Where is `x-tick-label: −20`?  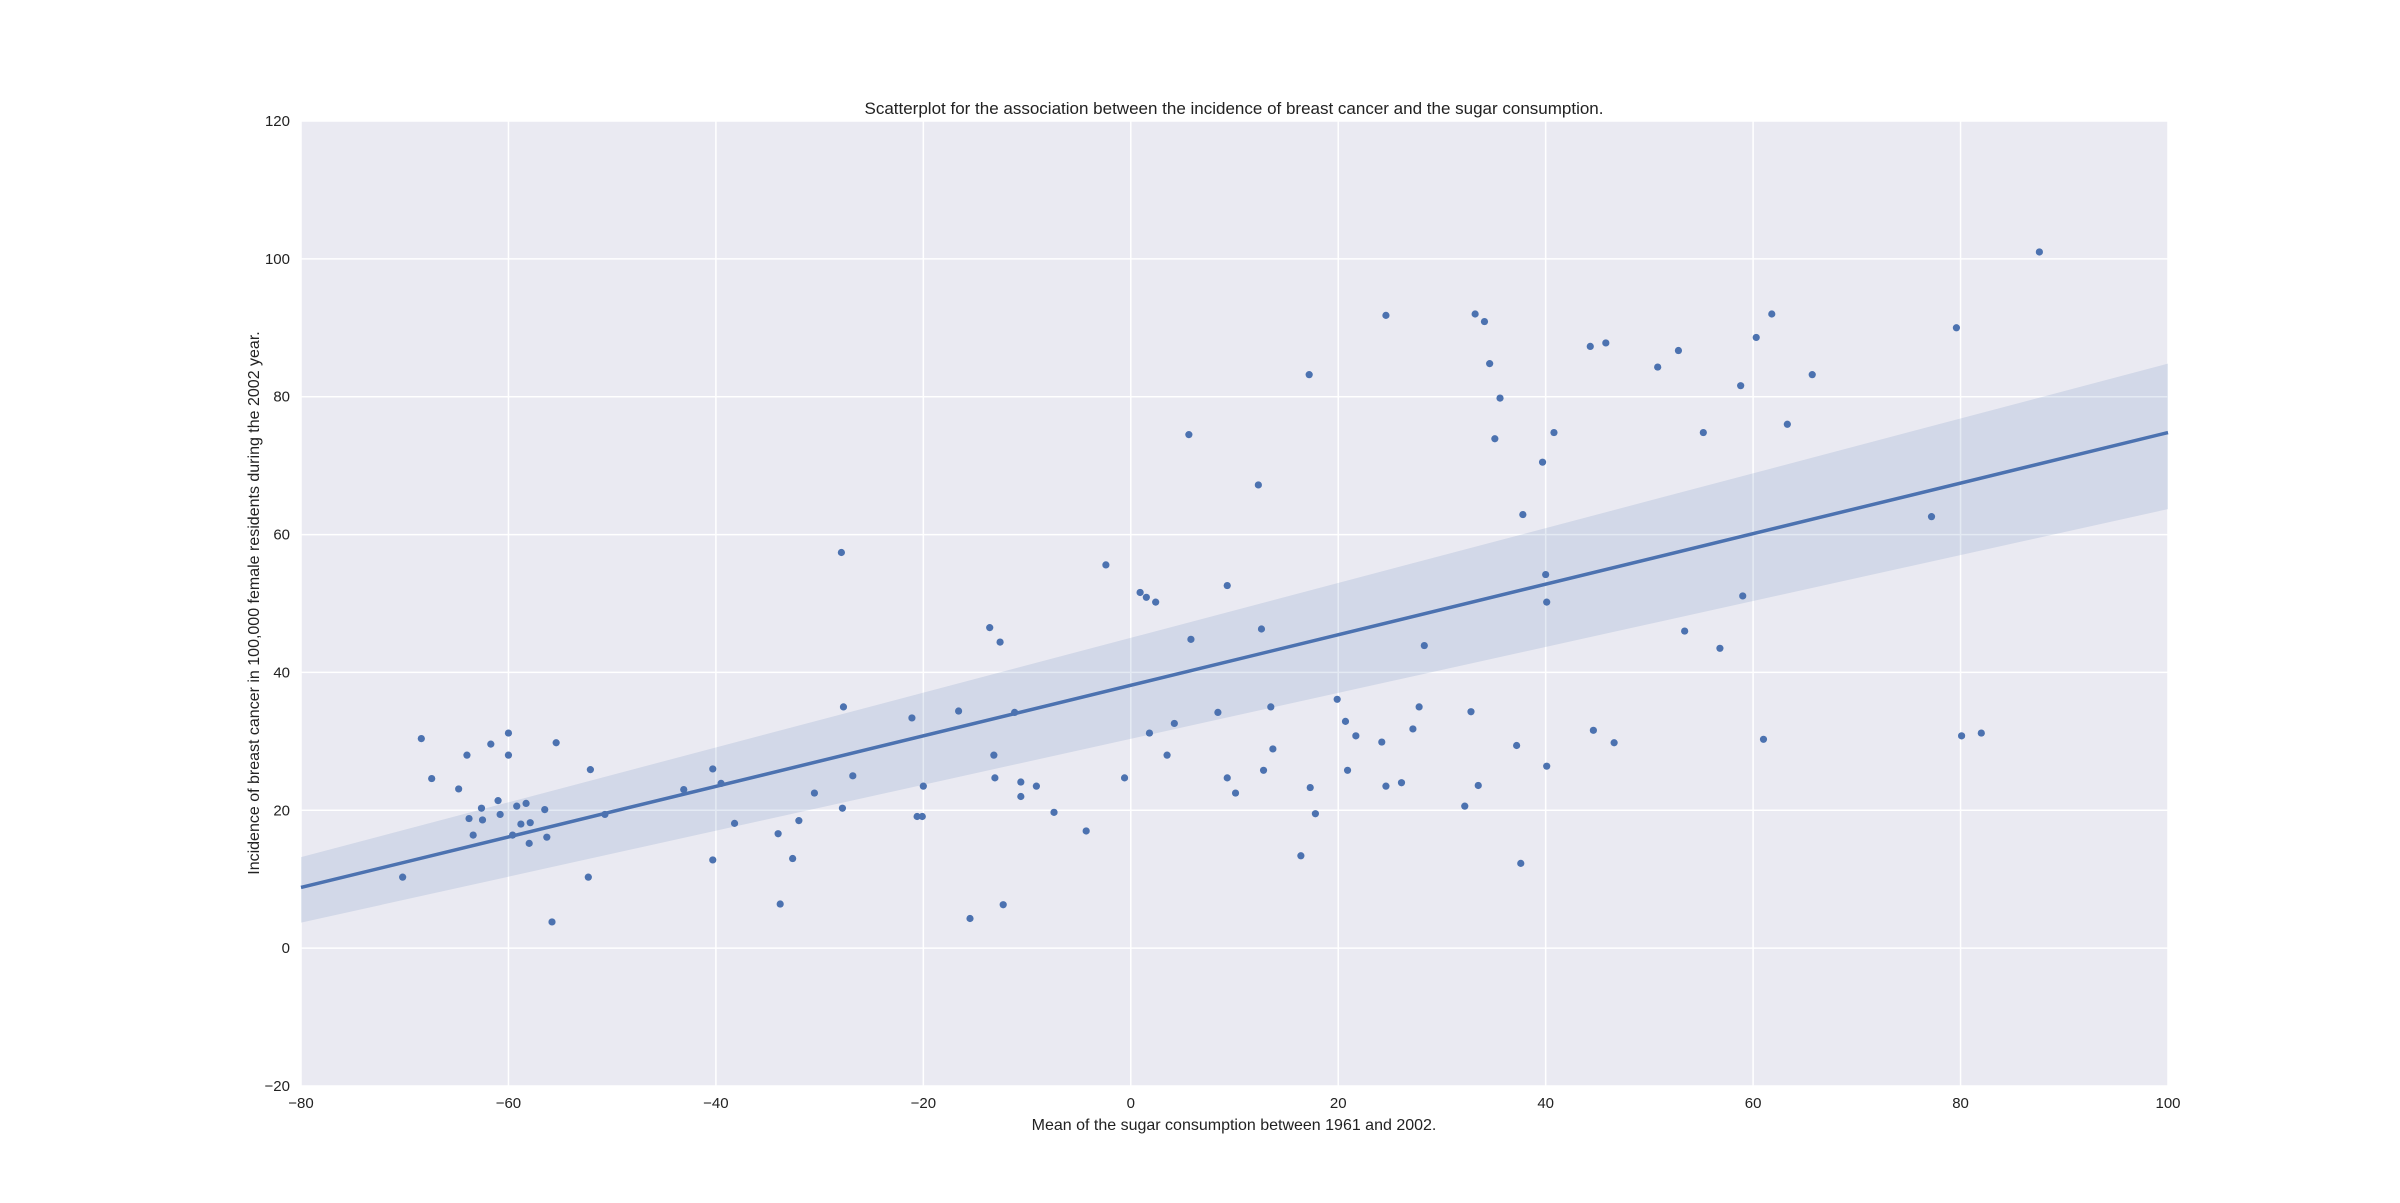 x-tick-label: −20 is located at coordinates (923, 1103).